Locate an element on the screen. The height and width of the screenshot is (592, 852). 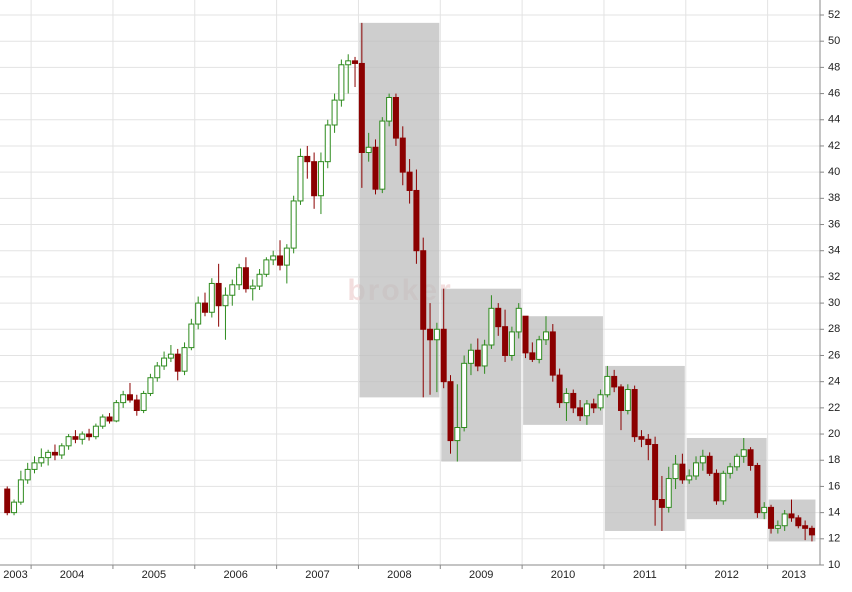
y-tick-label: 24 is located at coordinates (834, 382).